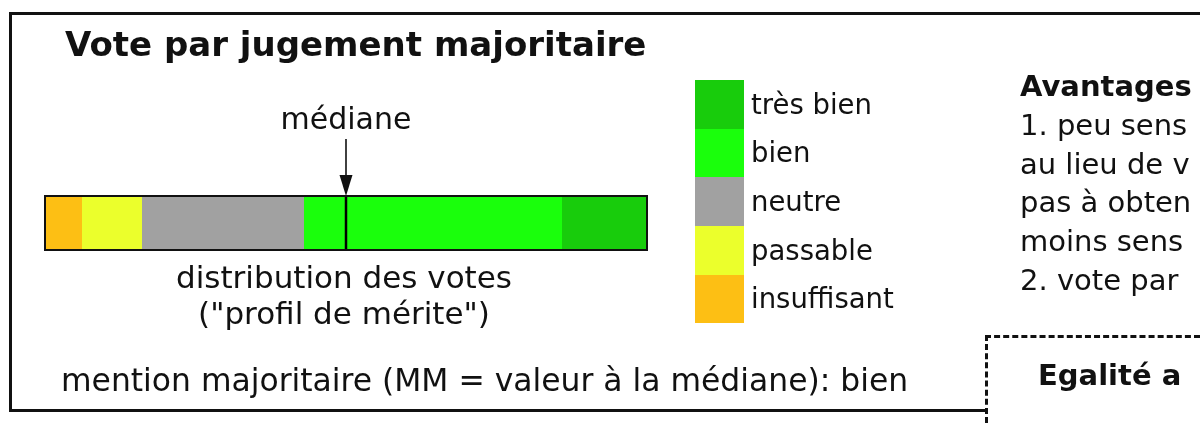 This screenshot has width=1200, height=423. I want to click on text: 1. peu sens, so click(1104, 125).